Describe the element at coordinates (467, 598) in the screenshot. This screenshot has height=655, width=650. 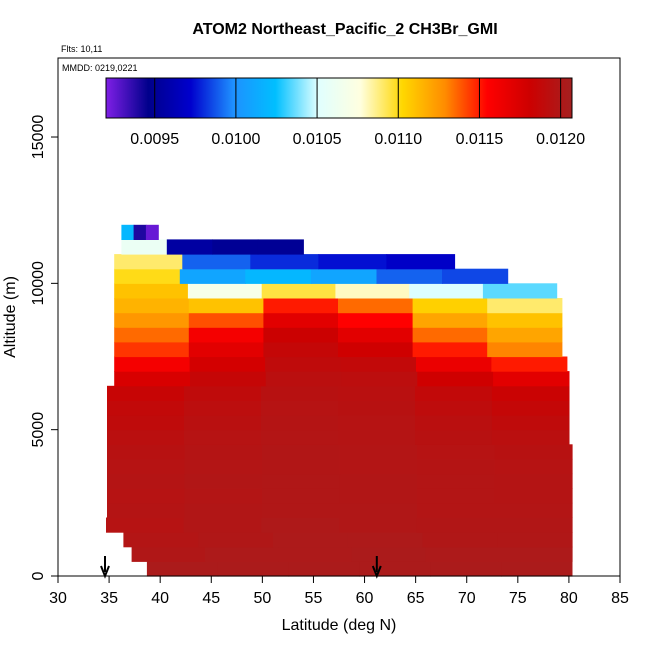
I see `x-tick-label: 70` at that location.